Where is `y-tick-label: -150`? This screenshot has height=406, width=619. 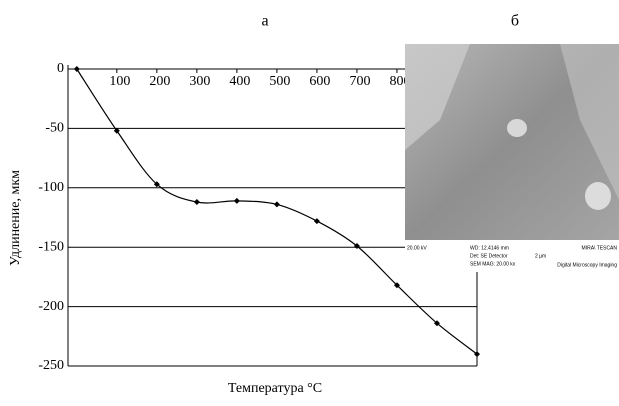
y-tick-label: -150 is located at coordinates (51, 246).